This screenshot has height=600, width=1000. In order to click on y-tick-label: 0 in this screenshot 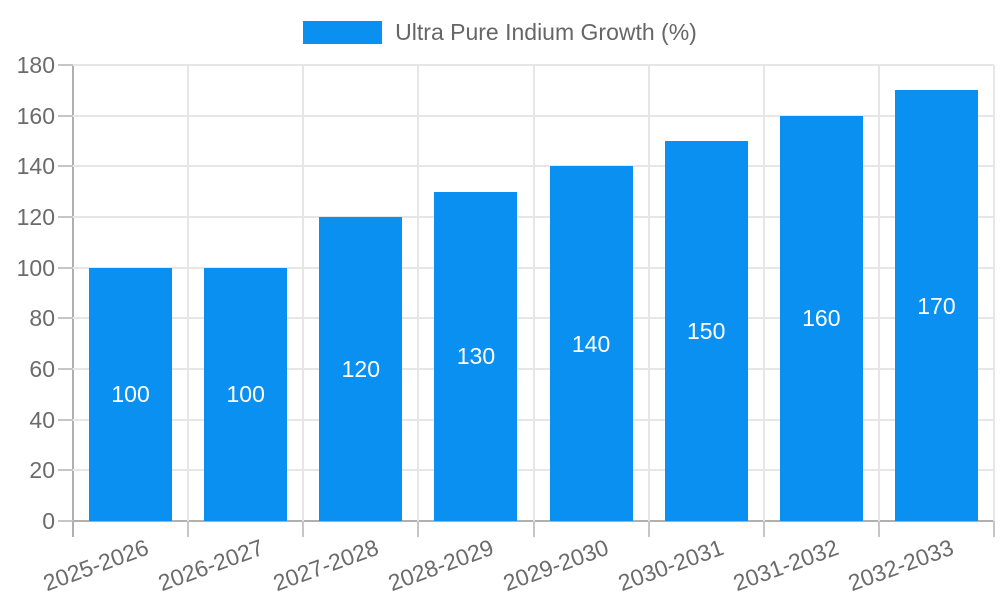, I will do `click(48, 521)`.